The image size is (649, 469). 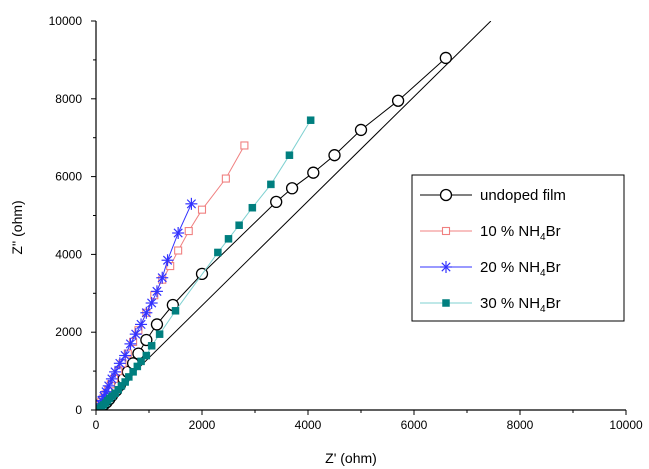 I want to click on x-tick-label: 10000, so click(x=626, y=425).